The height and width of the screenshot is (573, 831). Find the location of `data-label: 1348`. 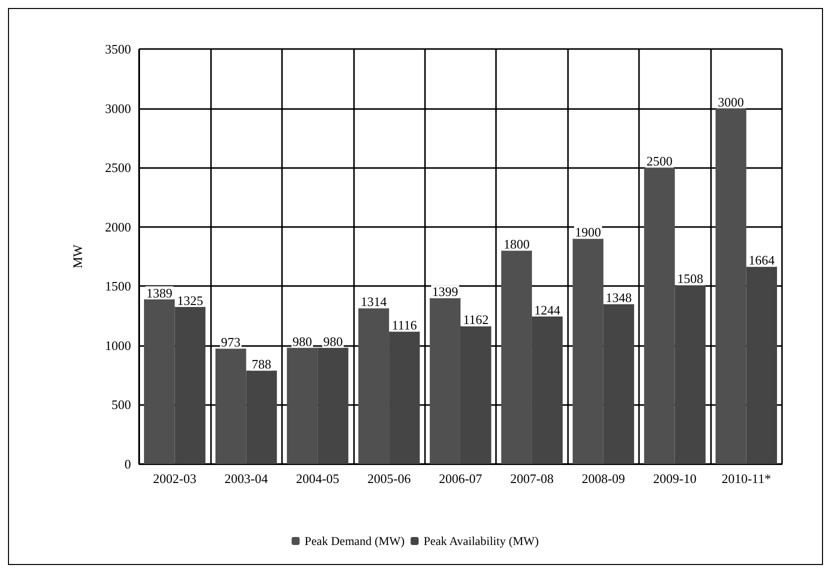

data-label: 1348 is located at coordinates (619, 298).